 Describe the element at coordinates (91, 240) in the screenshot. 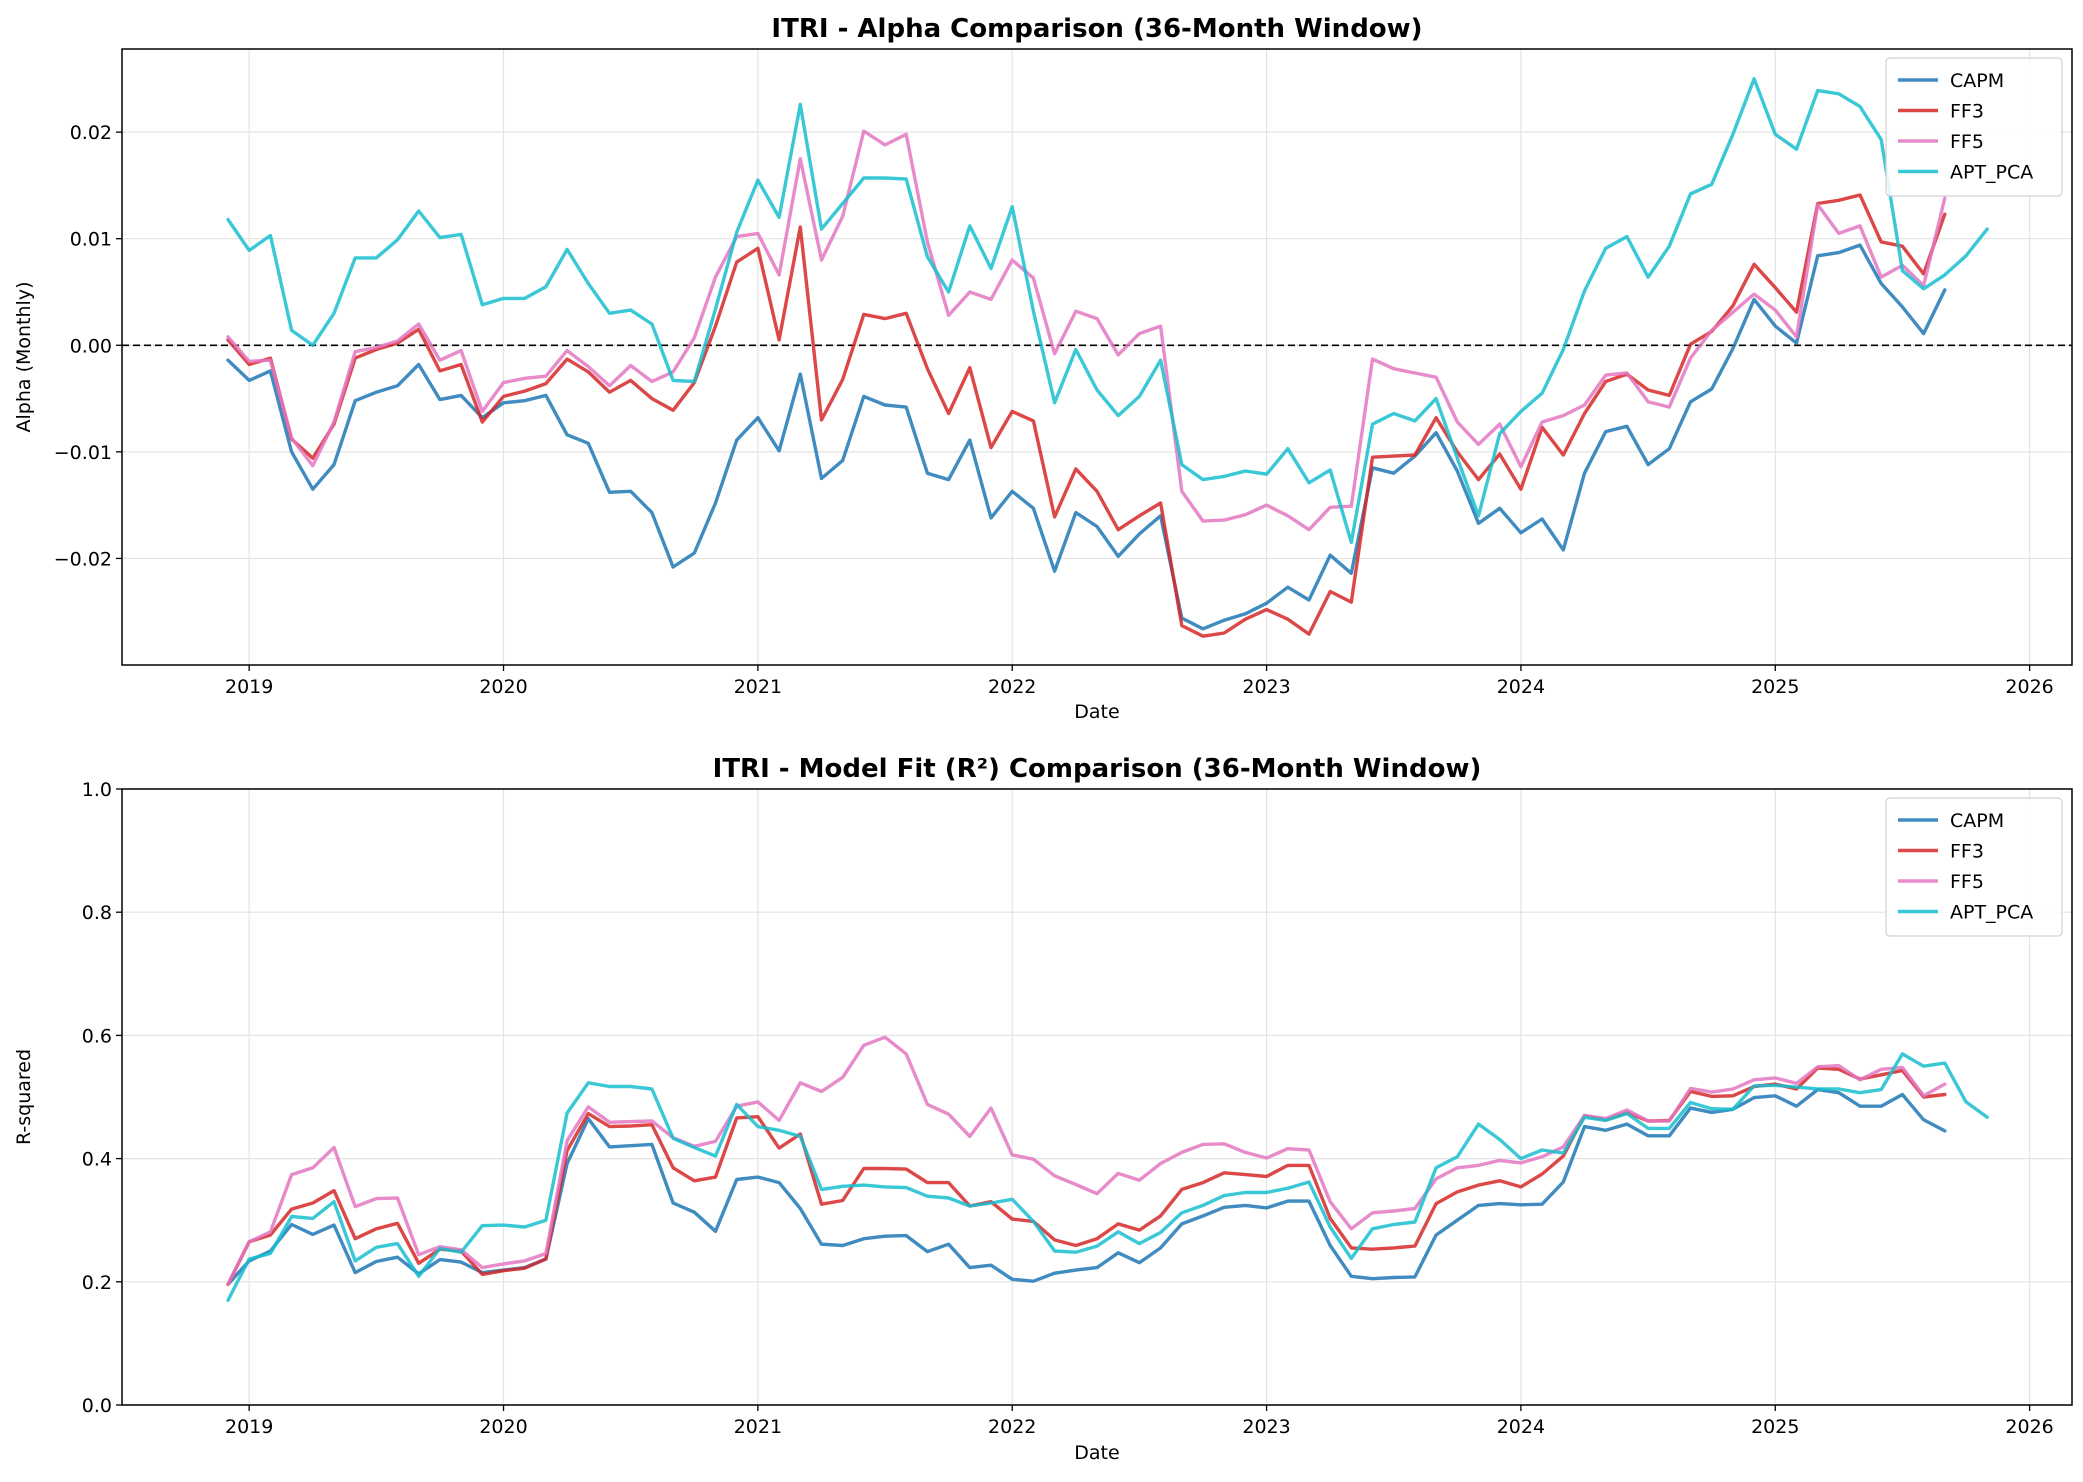

I see `y-tick-label: 0.01` at that location.